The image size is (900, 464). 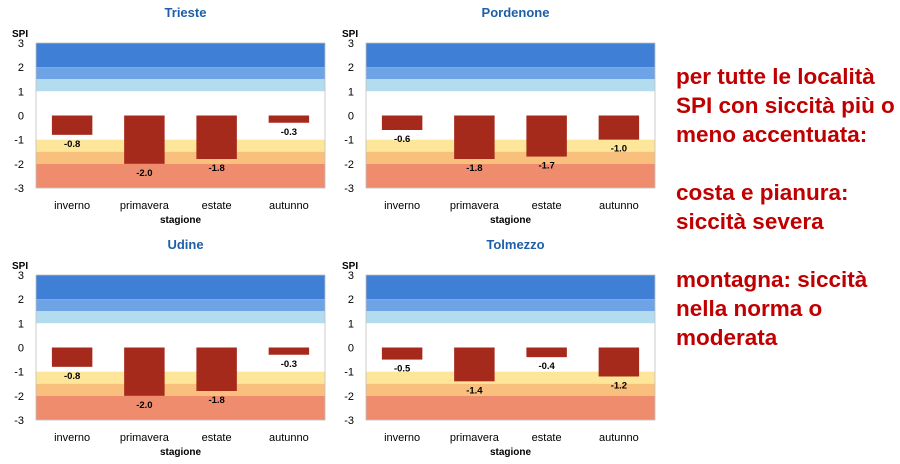 What do you see at coordinates (516, 12) in the screenshot?
I see `chart-title: Pordenone` at bounding box center [516, 12].